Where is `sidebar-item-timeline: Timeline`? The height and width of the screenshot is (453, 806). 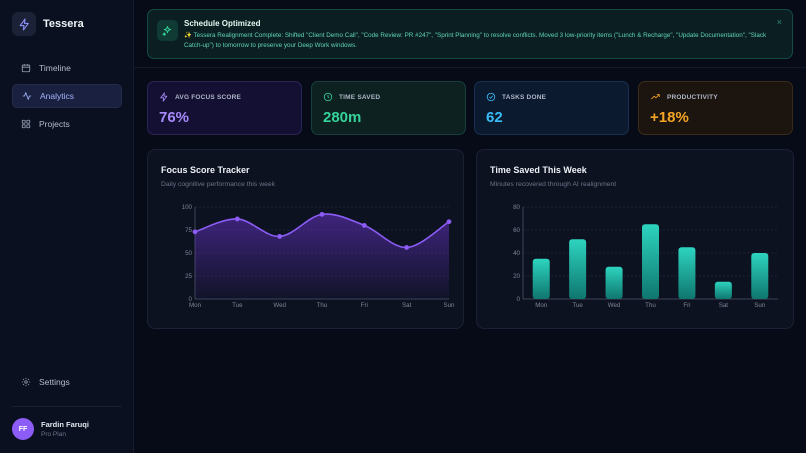 sidebar-item-timeline: Timeline is located at coordinates (67, 68).